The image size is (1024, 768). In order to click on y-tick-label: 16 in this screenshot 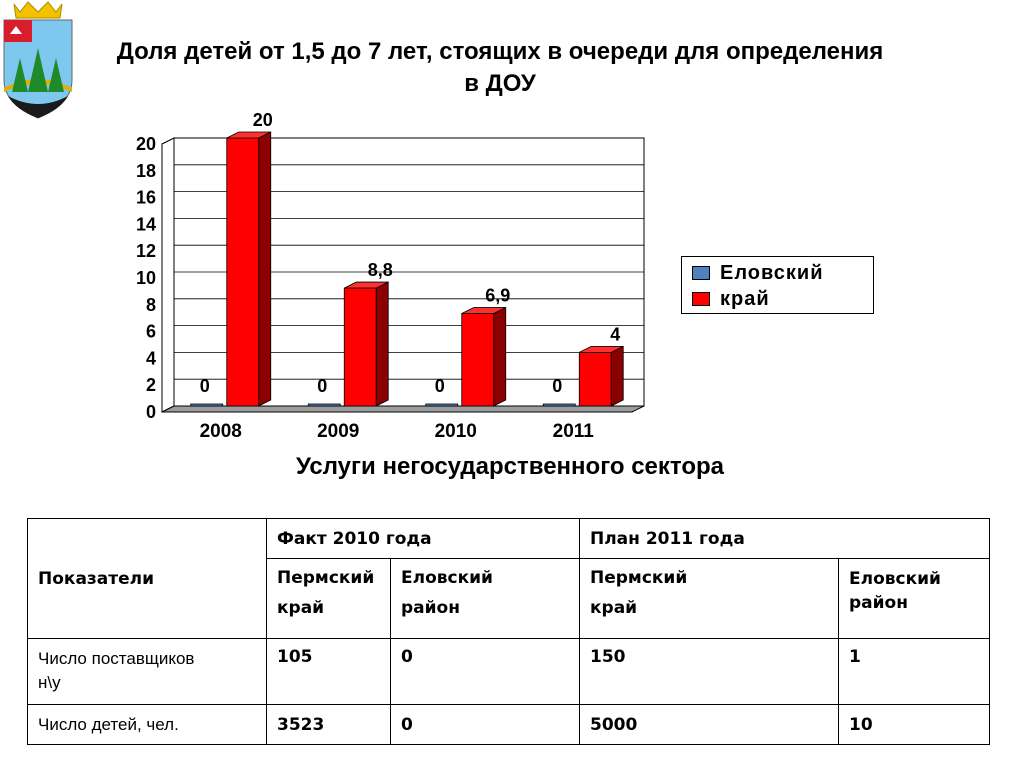, I will do `click(146, 198)`.